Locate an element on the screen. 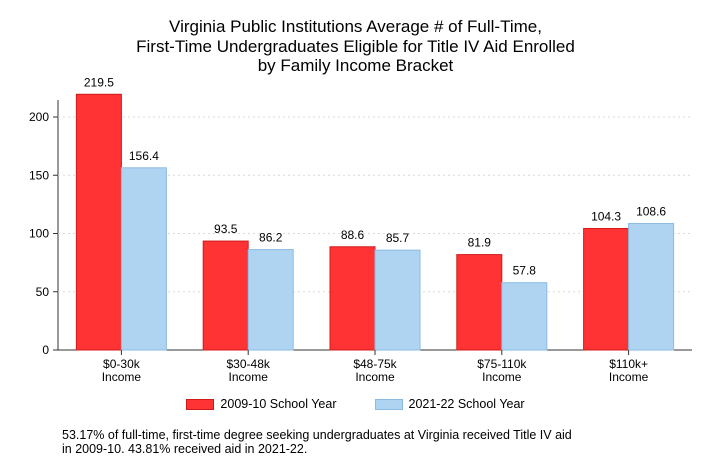 The width and height of the screenshot is (711, 474). legend: 2009-10 School Year 2021-22 School Year is located at coordinates (355, 404).